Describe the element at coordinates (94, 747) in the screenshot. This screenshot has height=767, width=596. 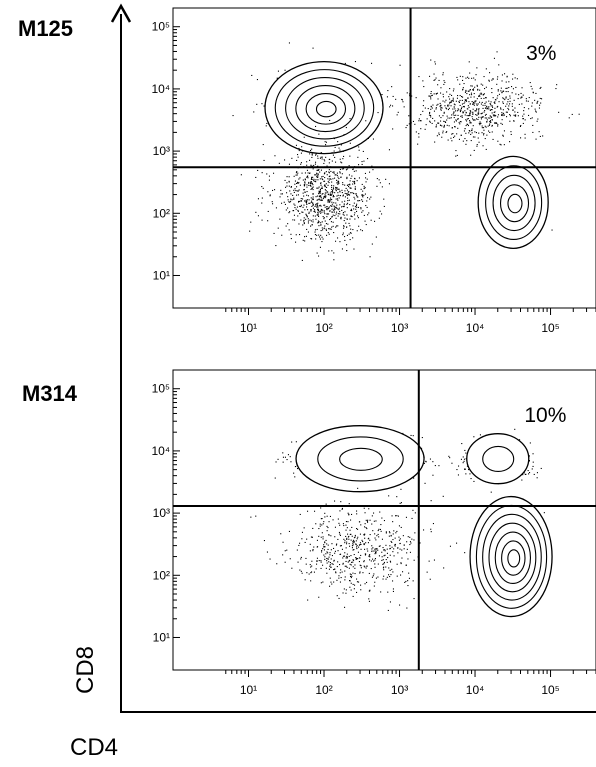
I see `x-axis-title: CD4` at that location.